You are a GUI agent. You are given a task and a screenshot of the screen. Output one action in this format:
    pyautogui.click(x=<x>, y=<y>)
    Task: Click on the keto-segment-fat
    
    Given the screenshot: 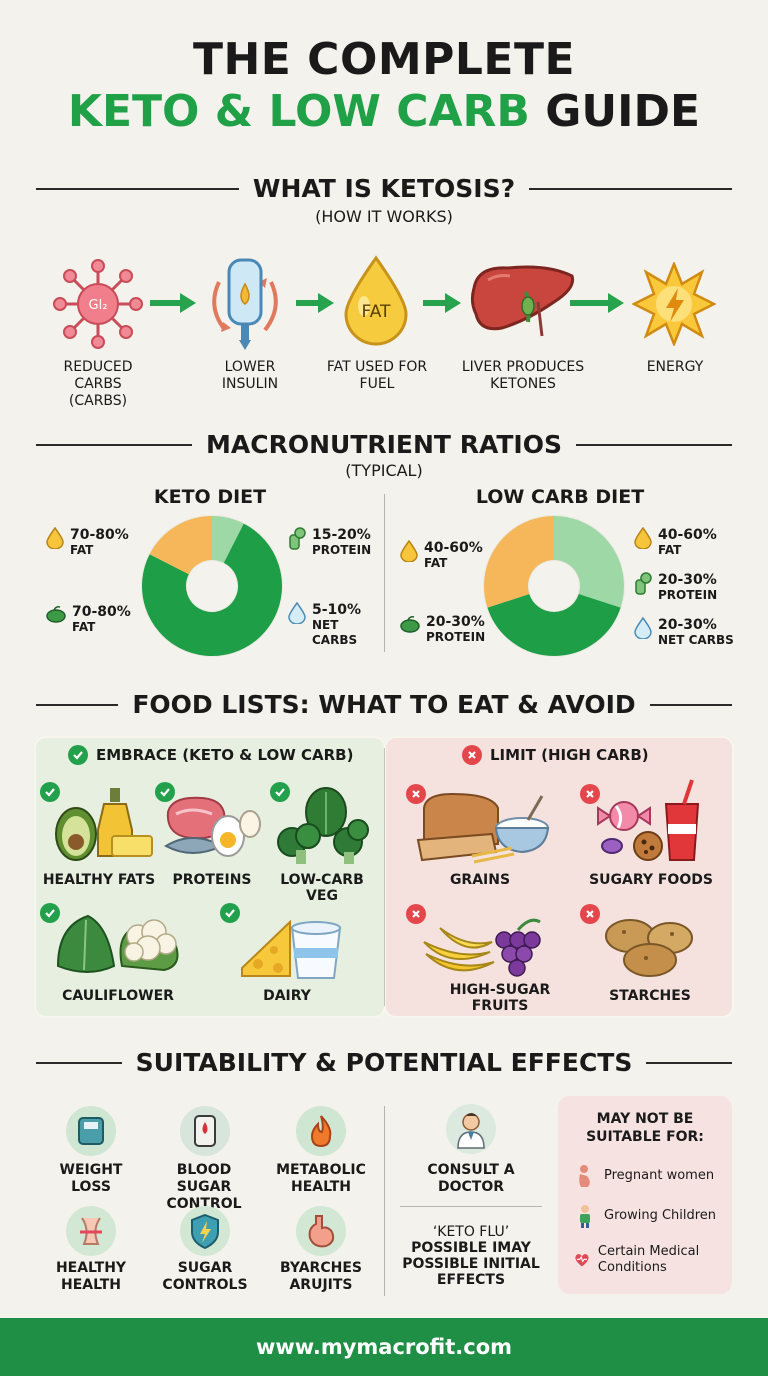 What is the action you would take?
    pyautogui.click(x=212, y=589)
    